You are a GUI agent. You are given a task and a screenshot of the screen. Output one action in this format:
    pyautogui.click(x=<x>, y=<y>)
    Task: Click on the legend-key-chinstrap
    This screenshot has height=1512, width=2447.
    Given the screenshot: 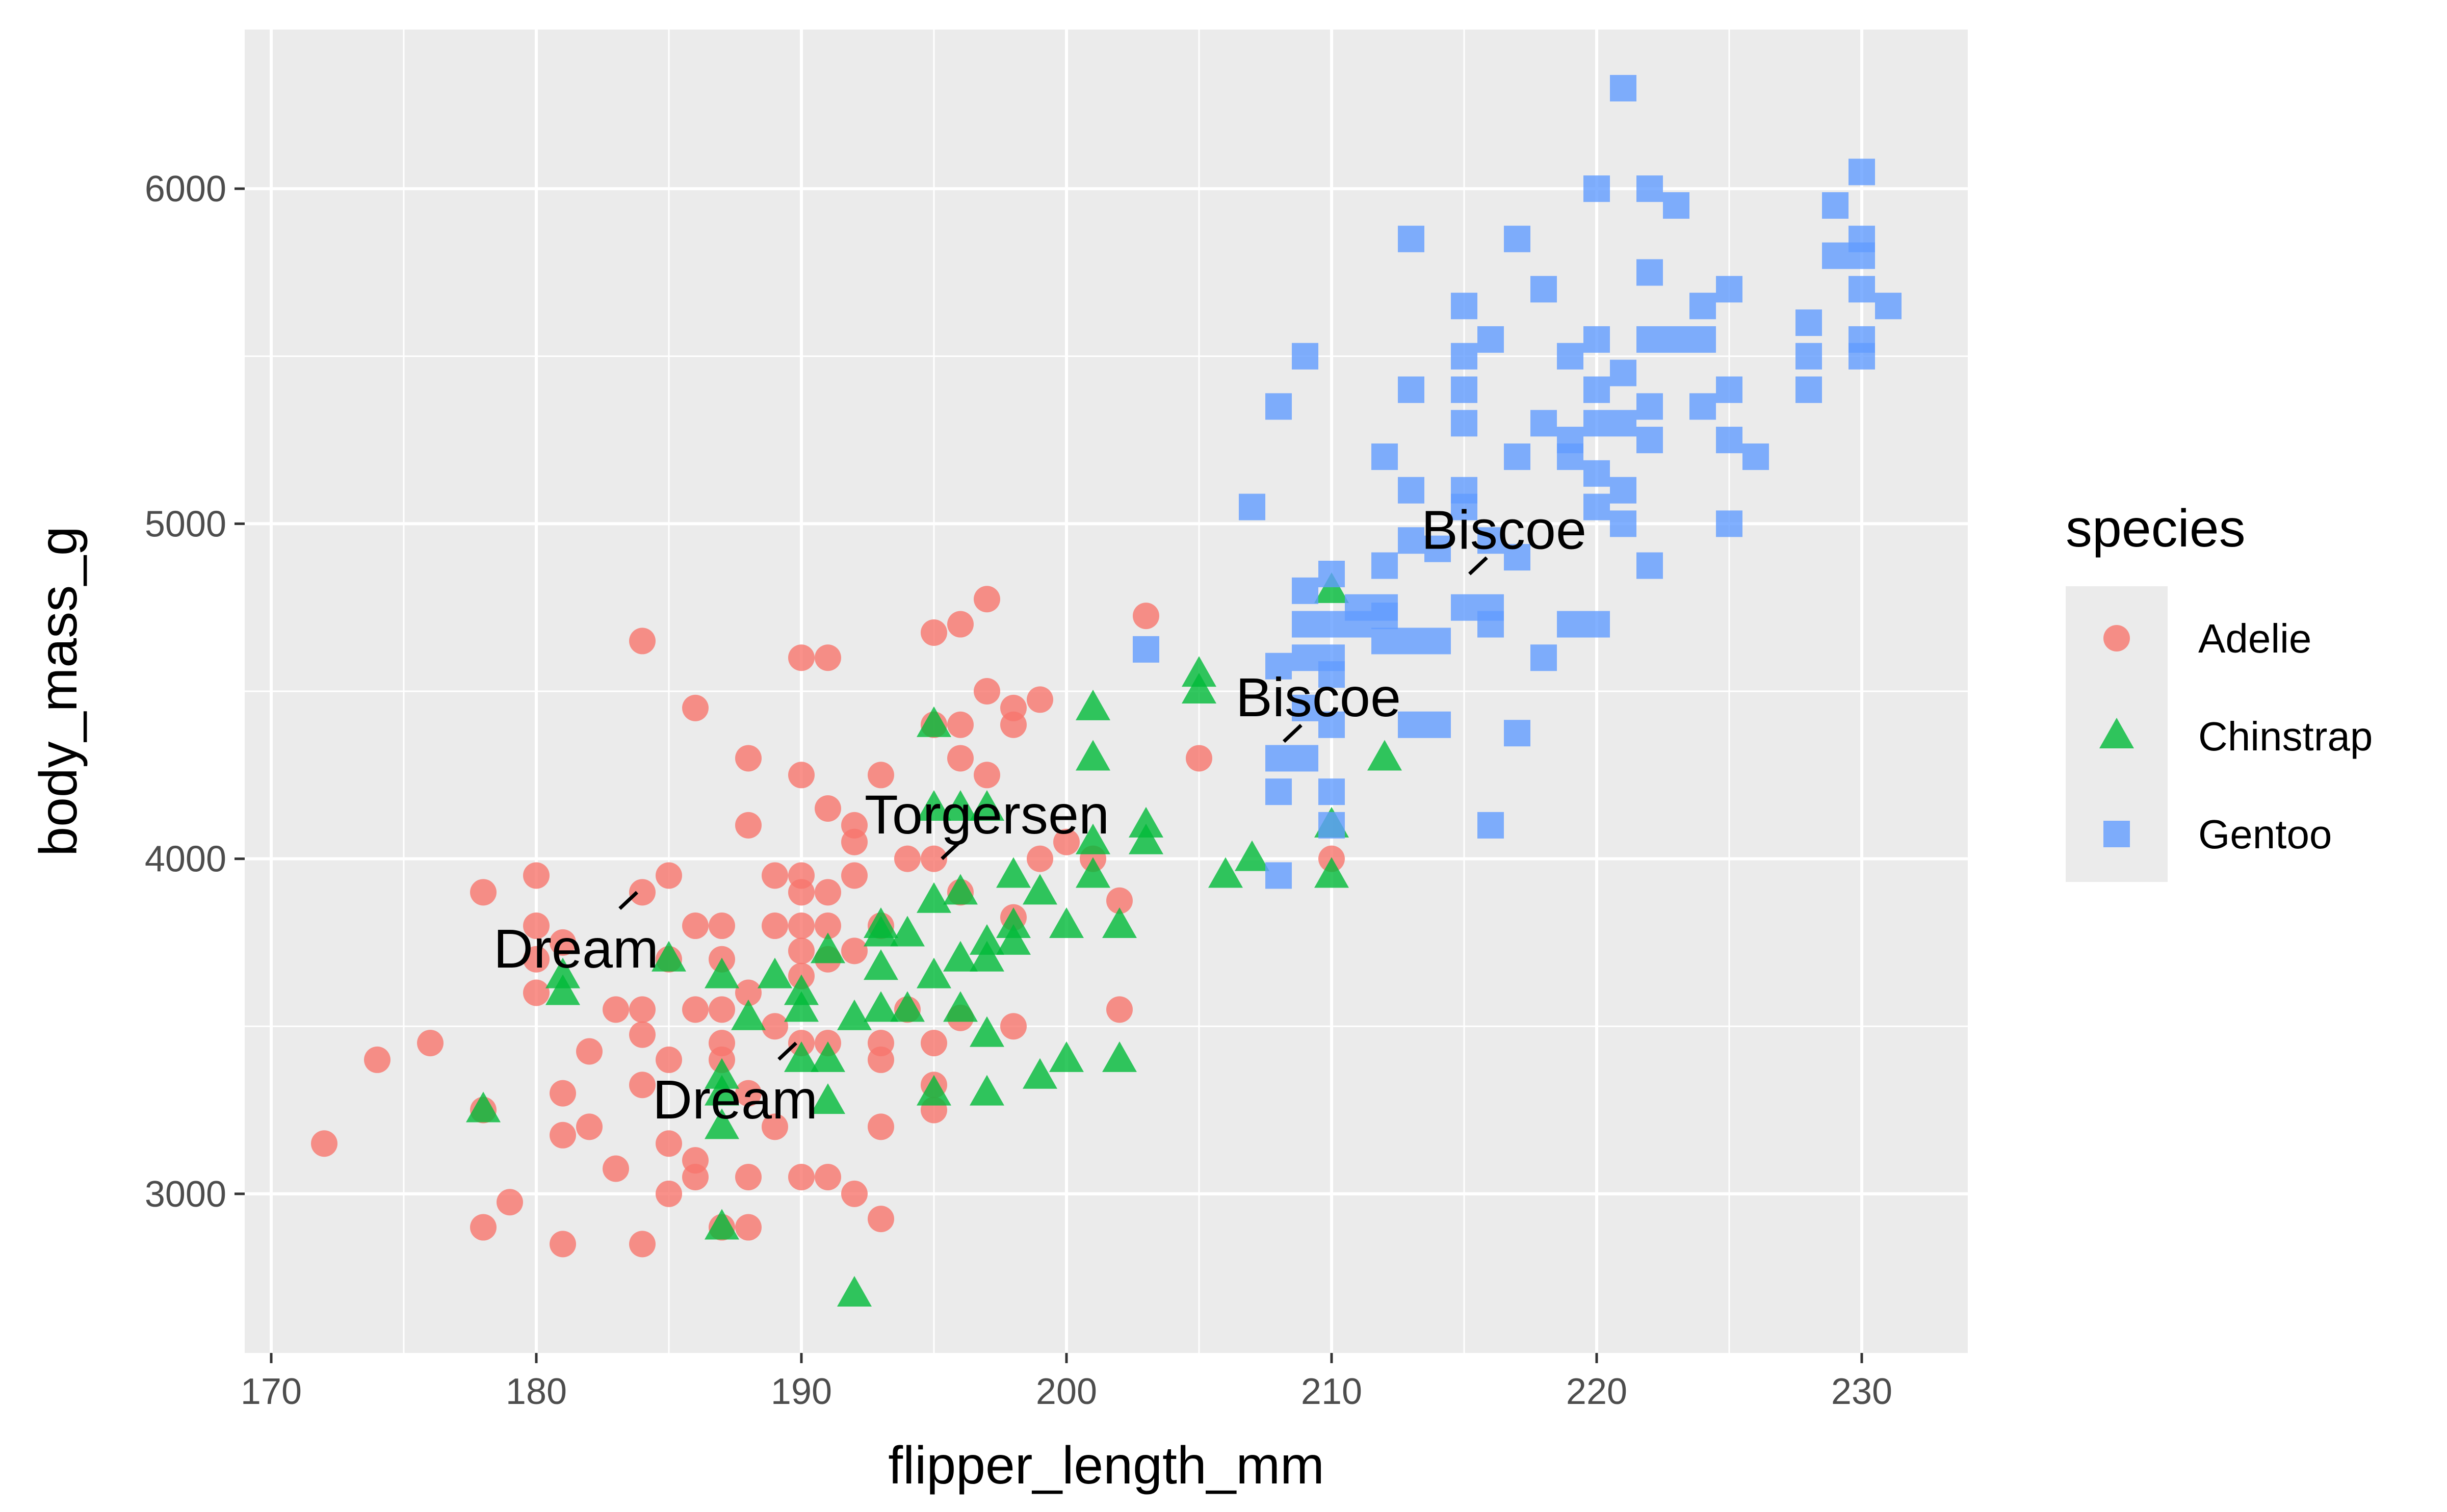 What is the action you would take?
    pyautogui.click(x=2116, y=733)
    